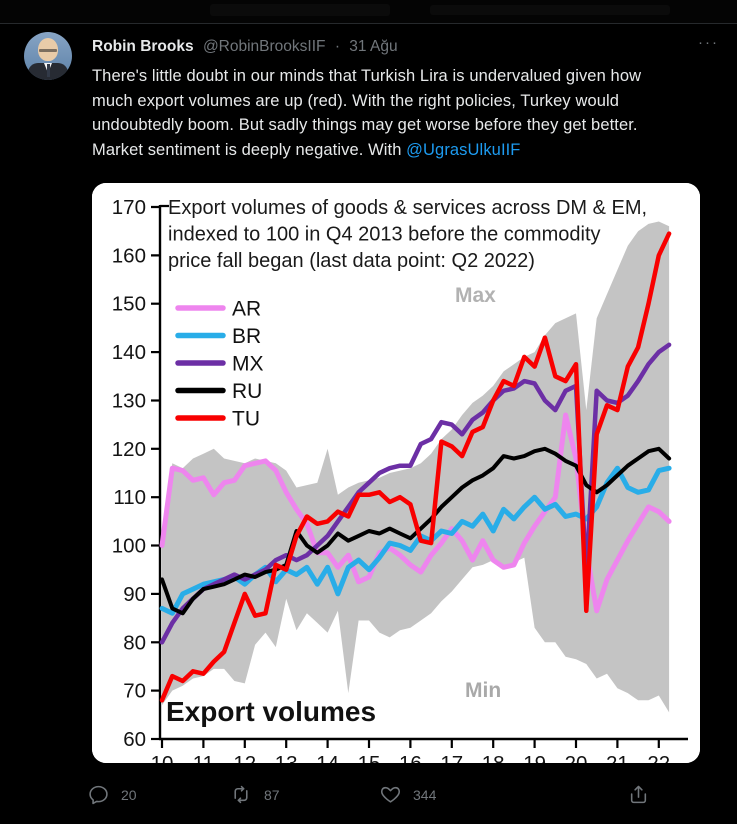 The width and height of the screenshot is (737, 824). What do you see at coordinates (246, 336) in the screenshot?
I see `legend-label-BR: BR` at bounding box center [246, 336].